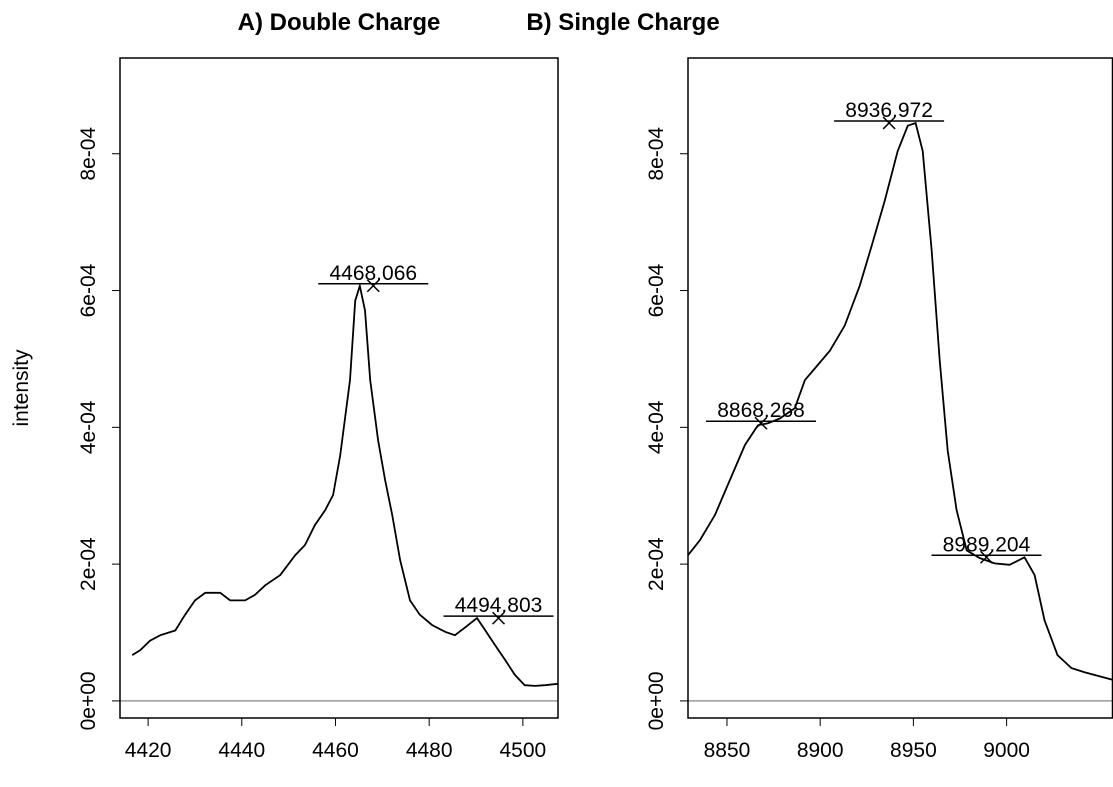 The height and width of the screenshot is (787, 1113). I want to click on chart-title: A) Double Charge, so click(339, 22).